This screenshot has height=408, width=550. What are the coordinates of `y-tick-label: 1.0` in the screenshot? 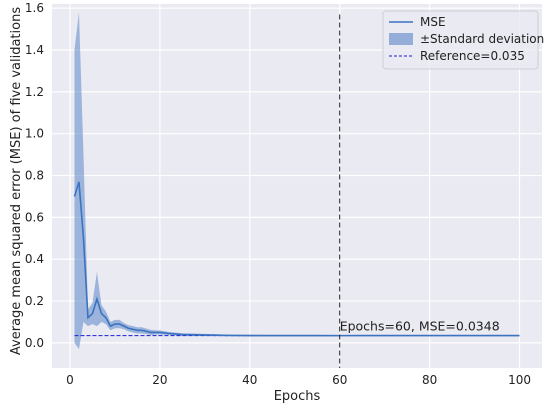 It's located at (34, 134).